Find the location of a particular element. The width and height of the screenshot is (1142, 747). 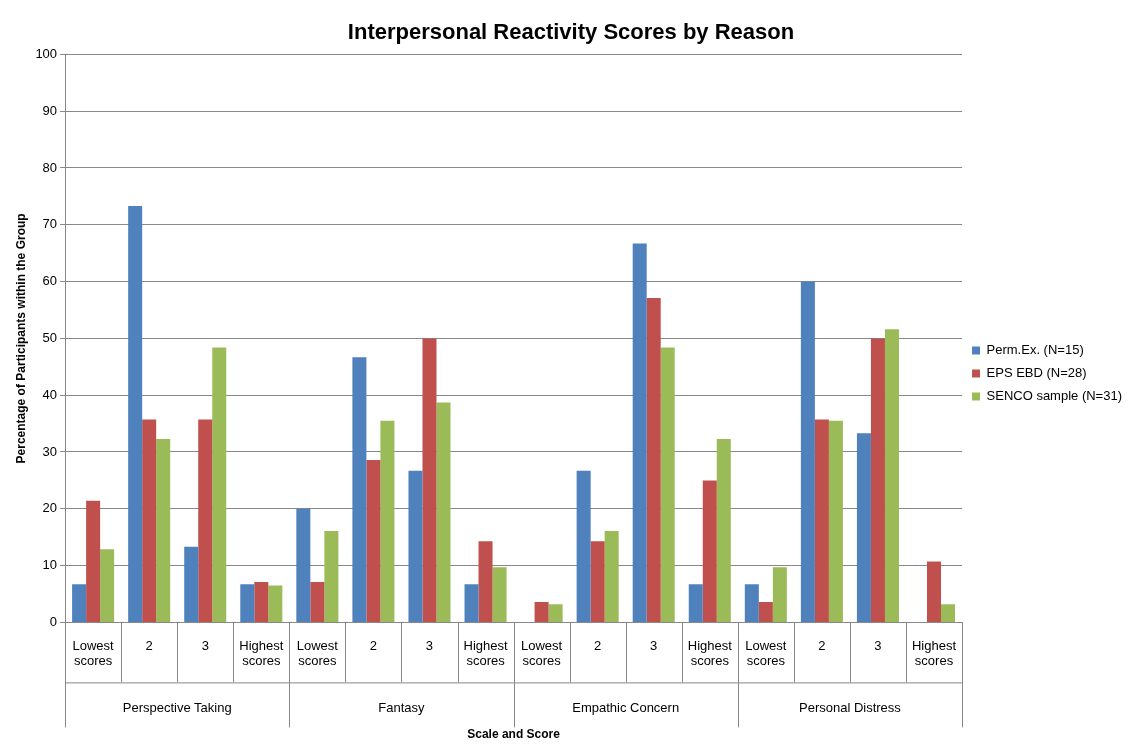

y-tick-label: 10 is located at coordinates (50, 565).